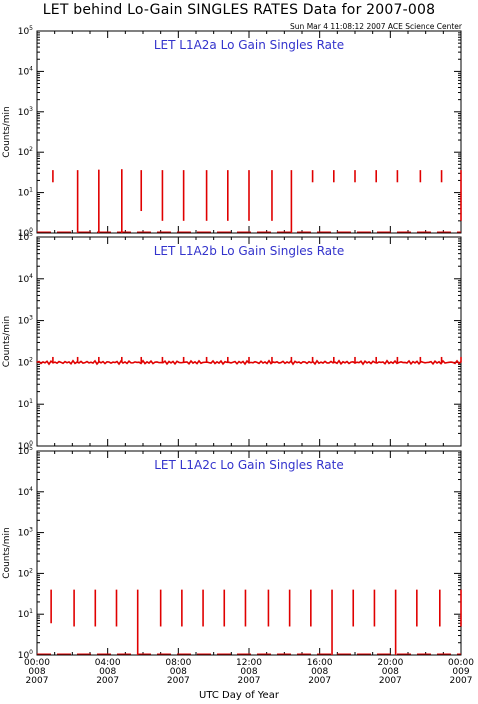 This screenshot has width=478, height=704. Describe the element at coordinates (178, 663) in the screenshot. I see `x-tick-time-label: 08:00` at that location.